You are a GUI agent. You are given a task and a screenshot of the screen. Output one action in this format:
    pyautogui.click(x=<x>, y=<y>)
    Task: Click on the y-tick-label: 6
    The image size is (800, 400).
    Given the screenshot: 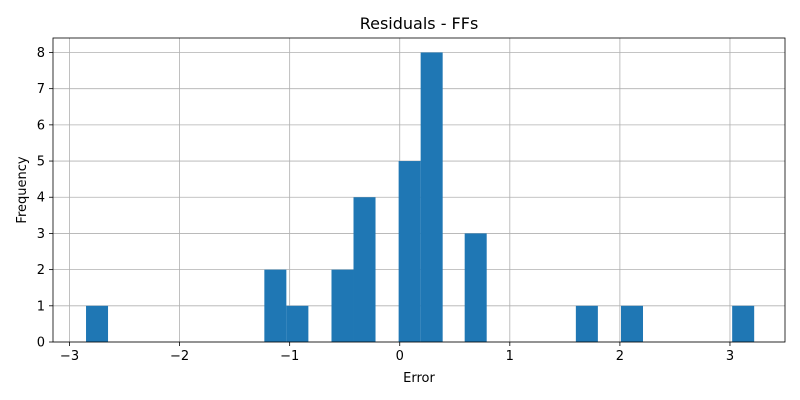 What is the action you would take?
    pyautogui.click(x=41, y=125)
    